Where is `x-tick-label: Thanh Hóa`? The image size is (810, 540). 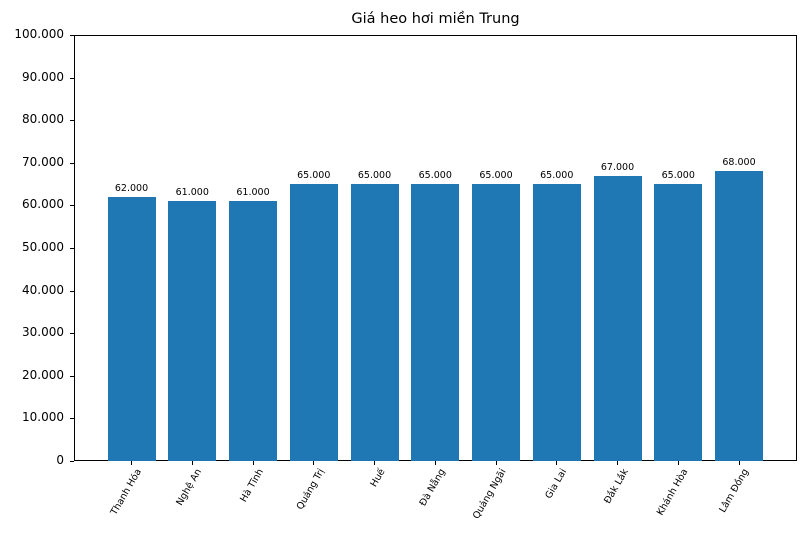
x-tick-label: Thanh Hóa is located at coordinates (126, 492).